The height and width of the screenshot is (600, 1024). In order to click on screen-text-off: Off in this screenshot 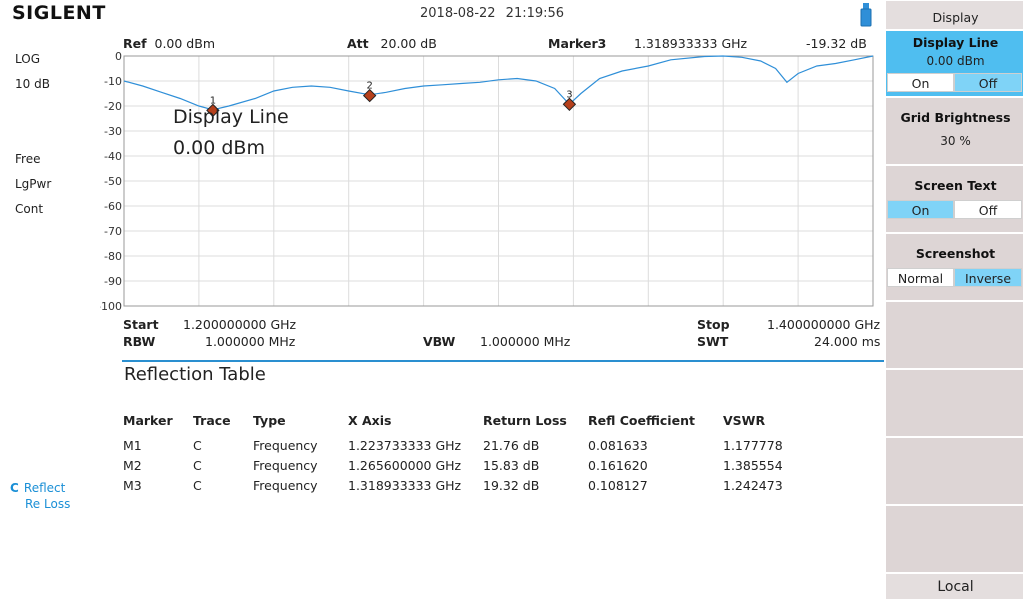, I will do `click(988, 209)`.